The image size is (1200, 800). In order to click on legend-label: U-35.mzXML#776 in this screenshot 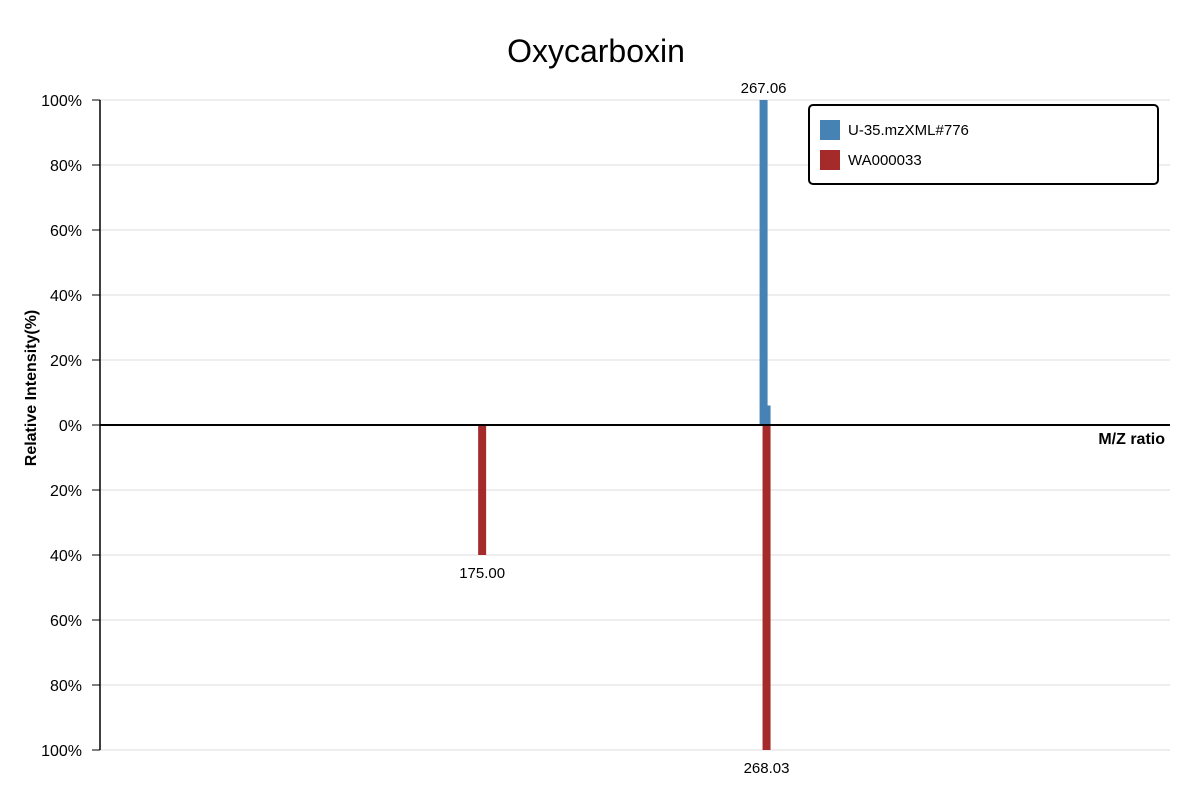, I will do `click(908, 130)`.